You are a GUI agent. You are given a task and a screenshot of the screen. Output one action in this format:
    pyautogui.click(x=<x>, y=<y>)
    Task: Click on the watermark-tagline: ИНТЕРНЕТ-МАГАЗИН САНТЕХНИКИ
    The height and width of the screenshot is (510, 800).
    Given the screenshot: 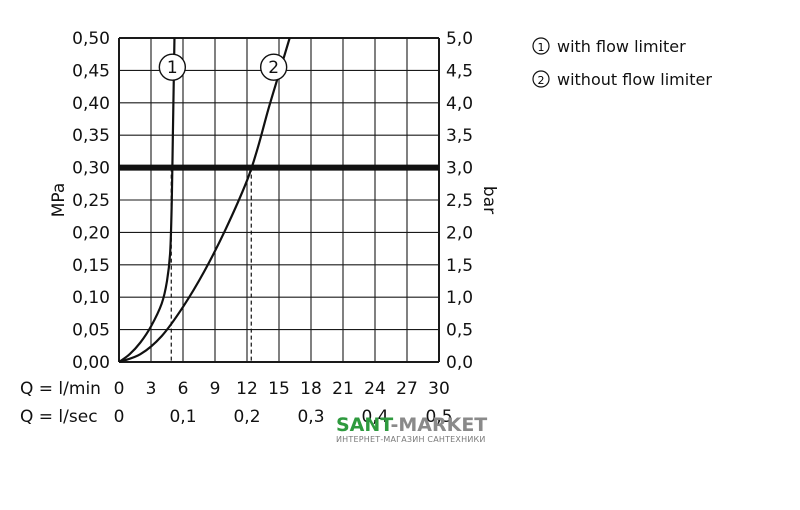 What is the action you would take?
    pyautogui.click(x=411, y=439)
    